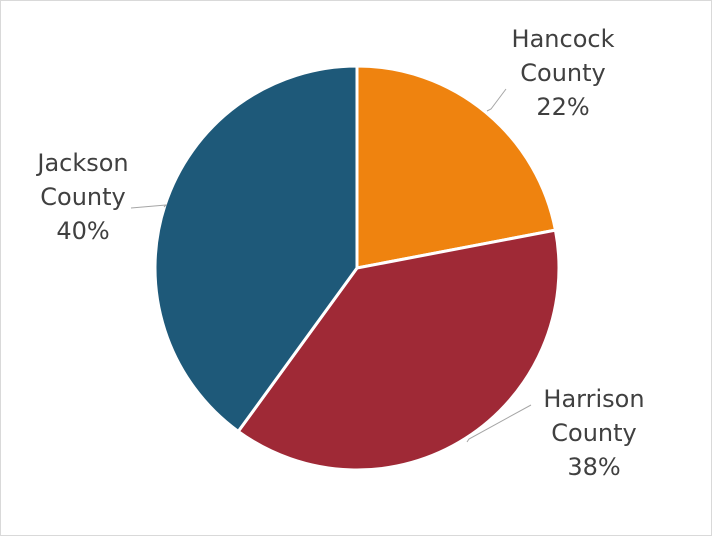  I want to click on svg-text: Hancock, so click(563, 39).